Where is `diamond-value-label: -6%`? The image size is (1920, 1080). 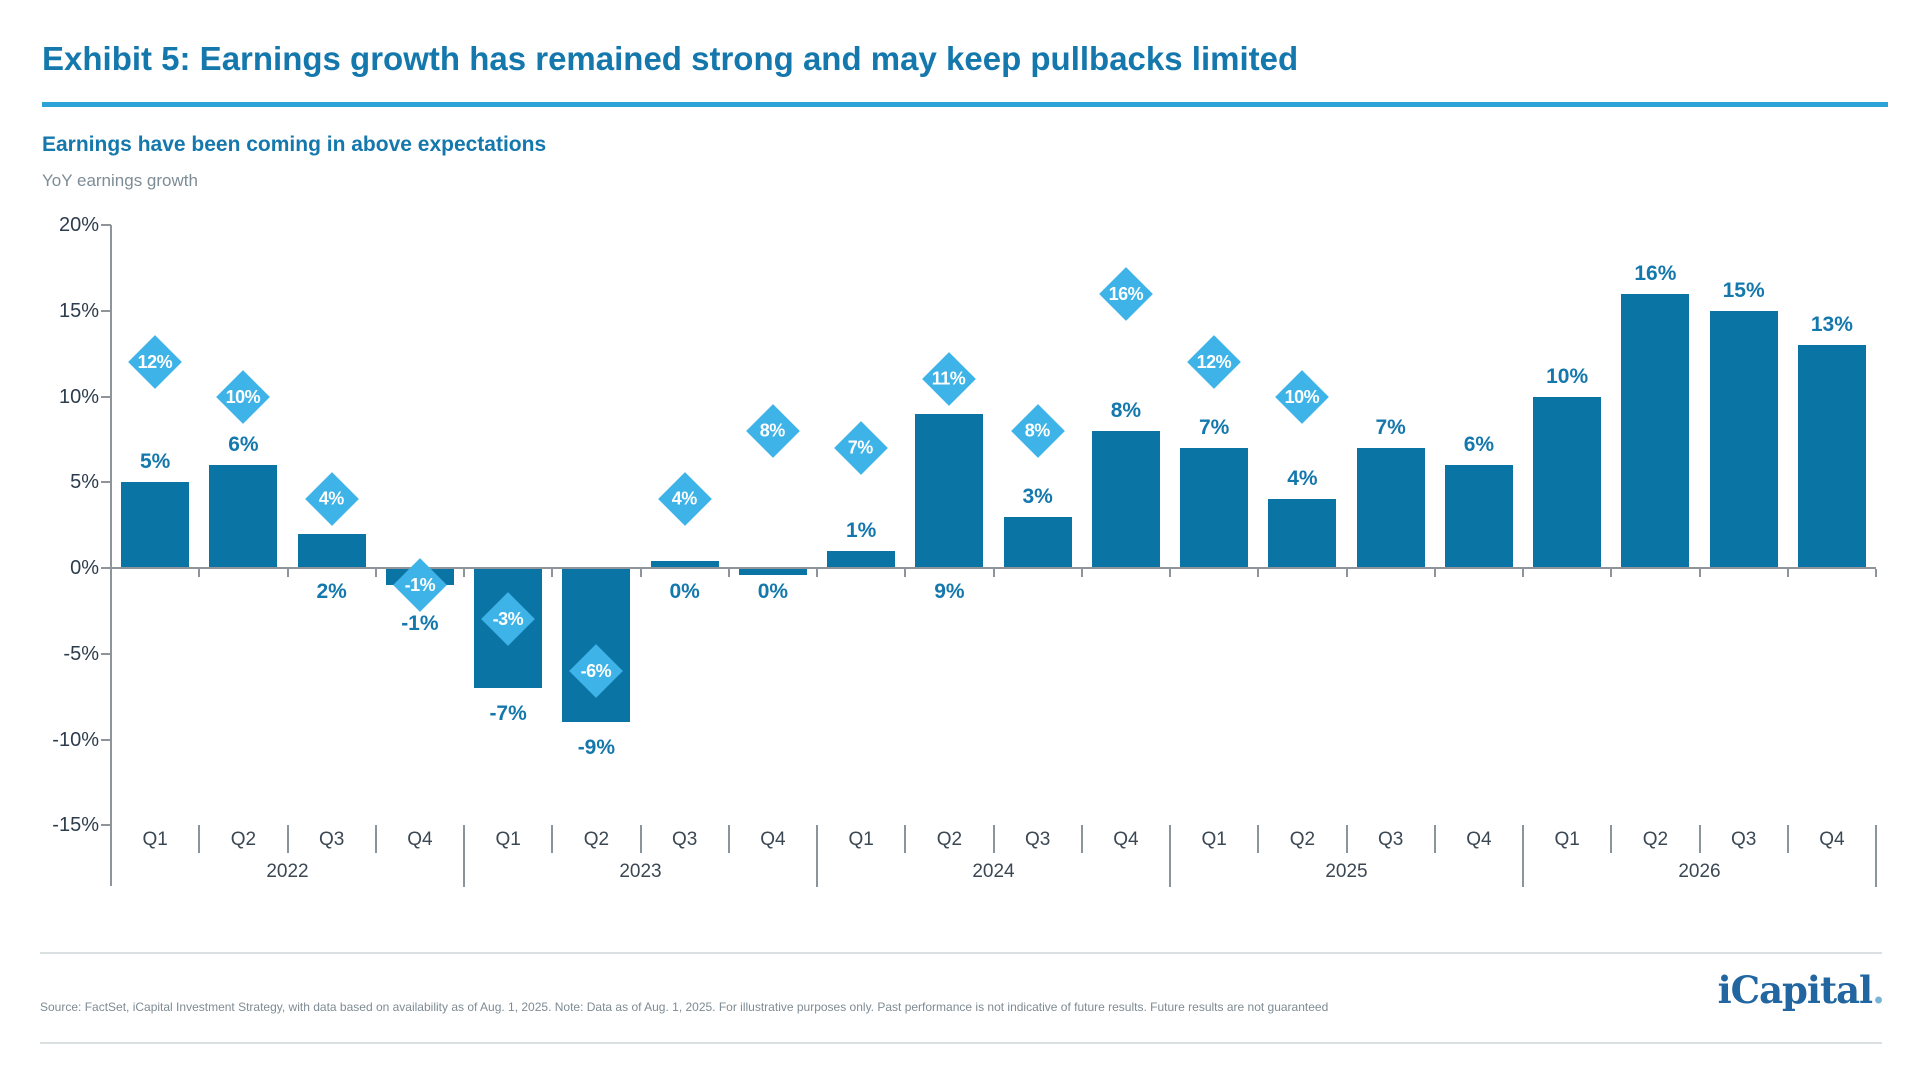 diamond-value-label: -6% is located at coordinates (596, 670).